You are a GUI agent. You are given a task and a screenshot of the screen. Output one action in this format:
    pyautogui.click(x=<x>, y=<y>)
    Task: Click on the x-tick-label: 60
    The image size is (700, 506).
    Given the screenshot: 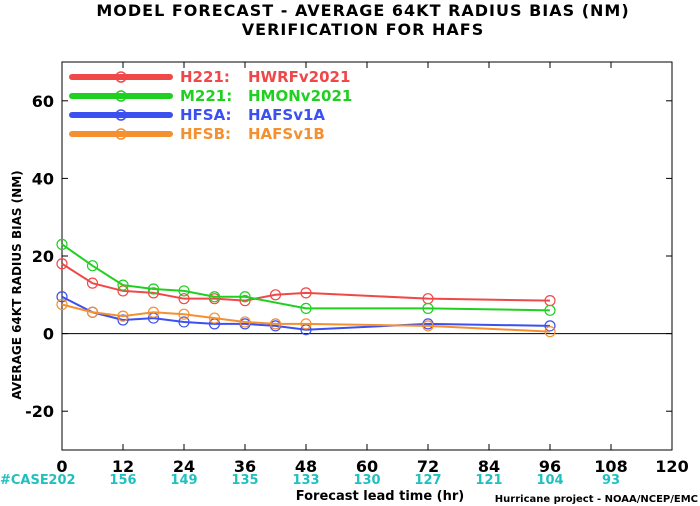 What is the action you would take?
    pyautogui.click(x=367, y=466)
    